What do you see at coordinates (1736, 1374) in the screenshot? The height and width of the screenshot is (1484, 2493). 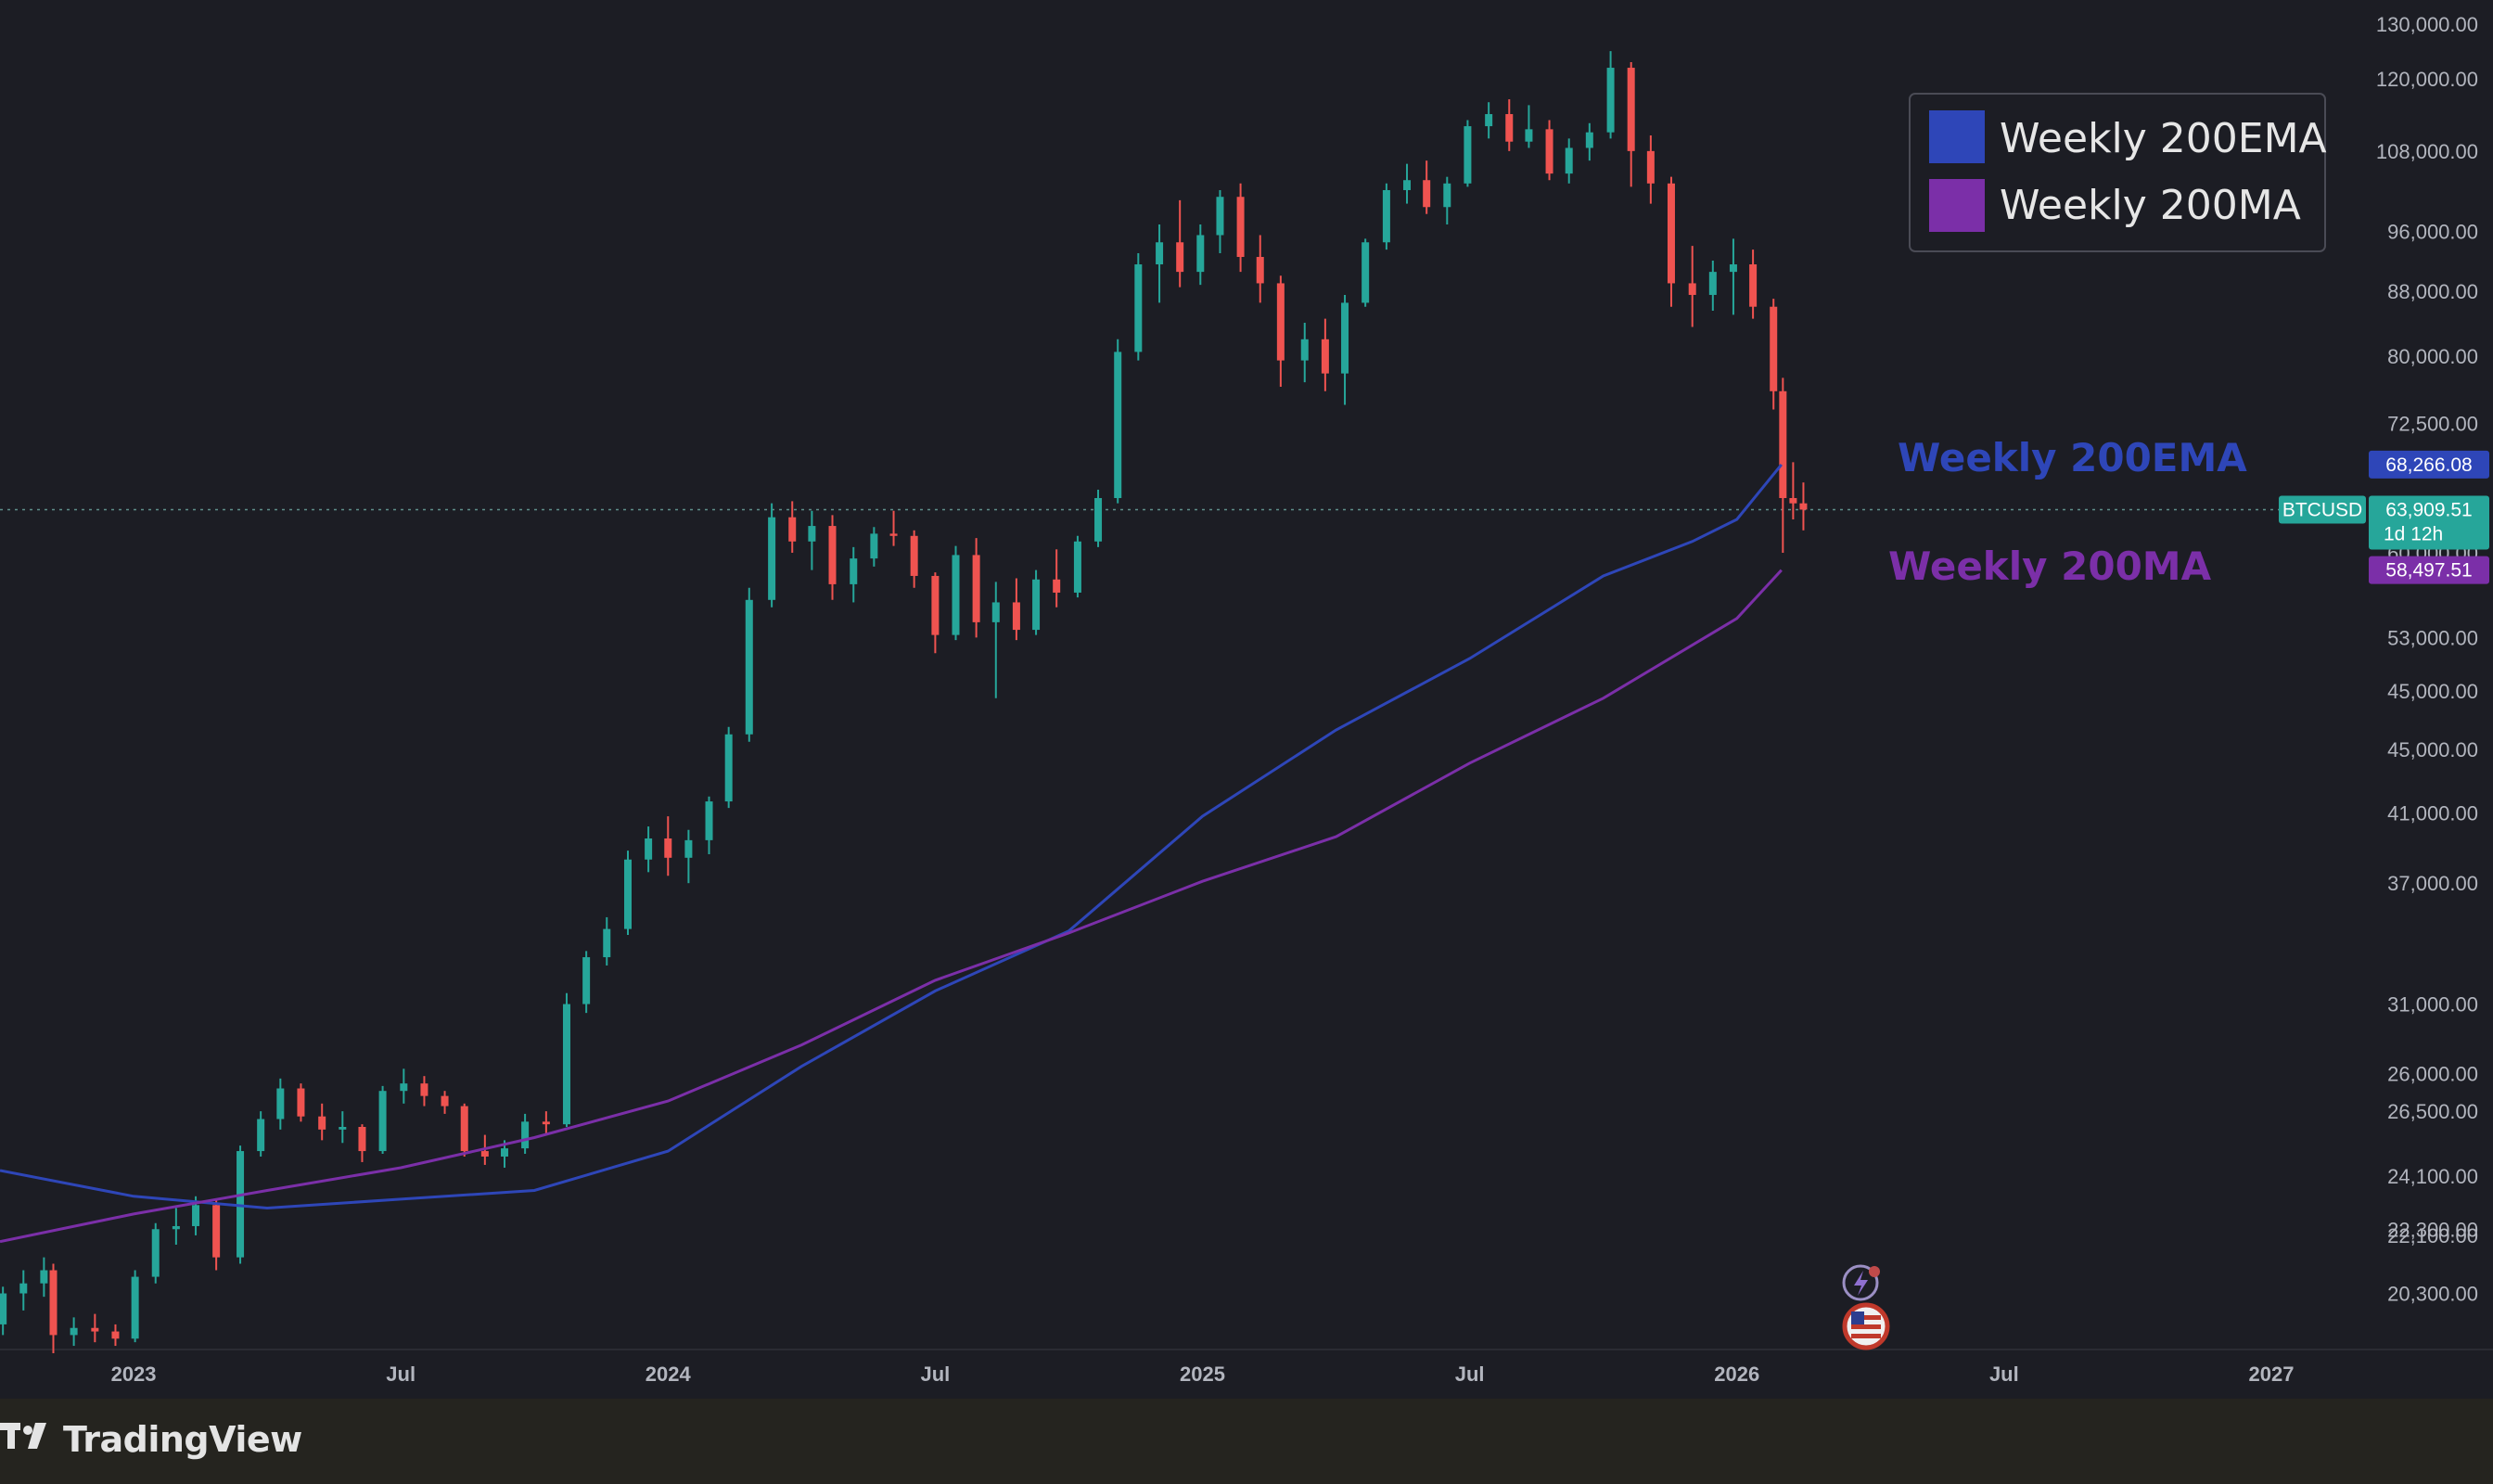 I see `x-tick-label: 2026` at bounding box center [1736, 1374].